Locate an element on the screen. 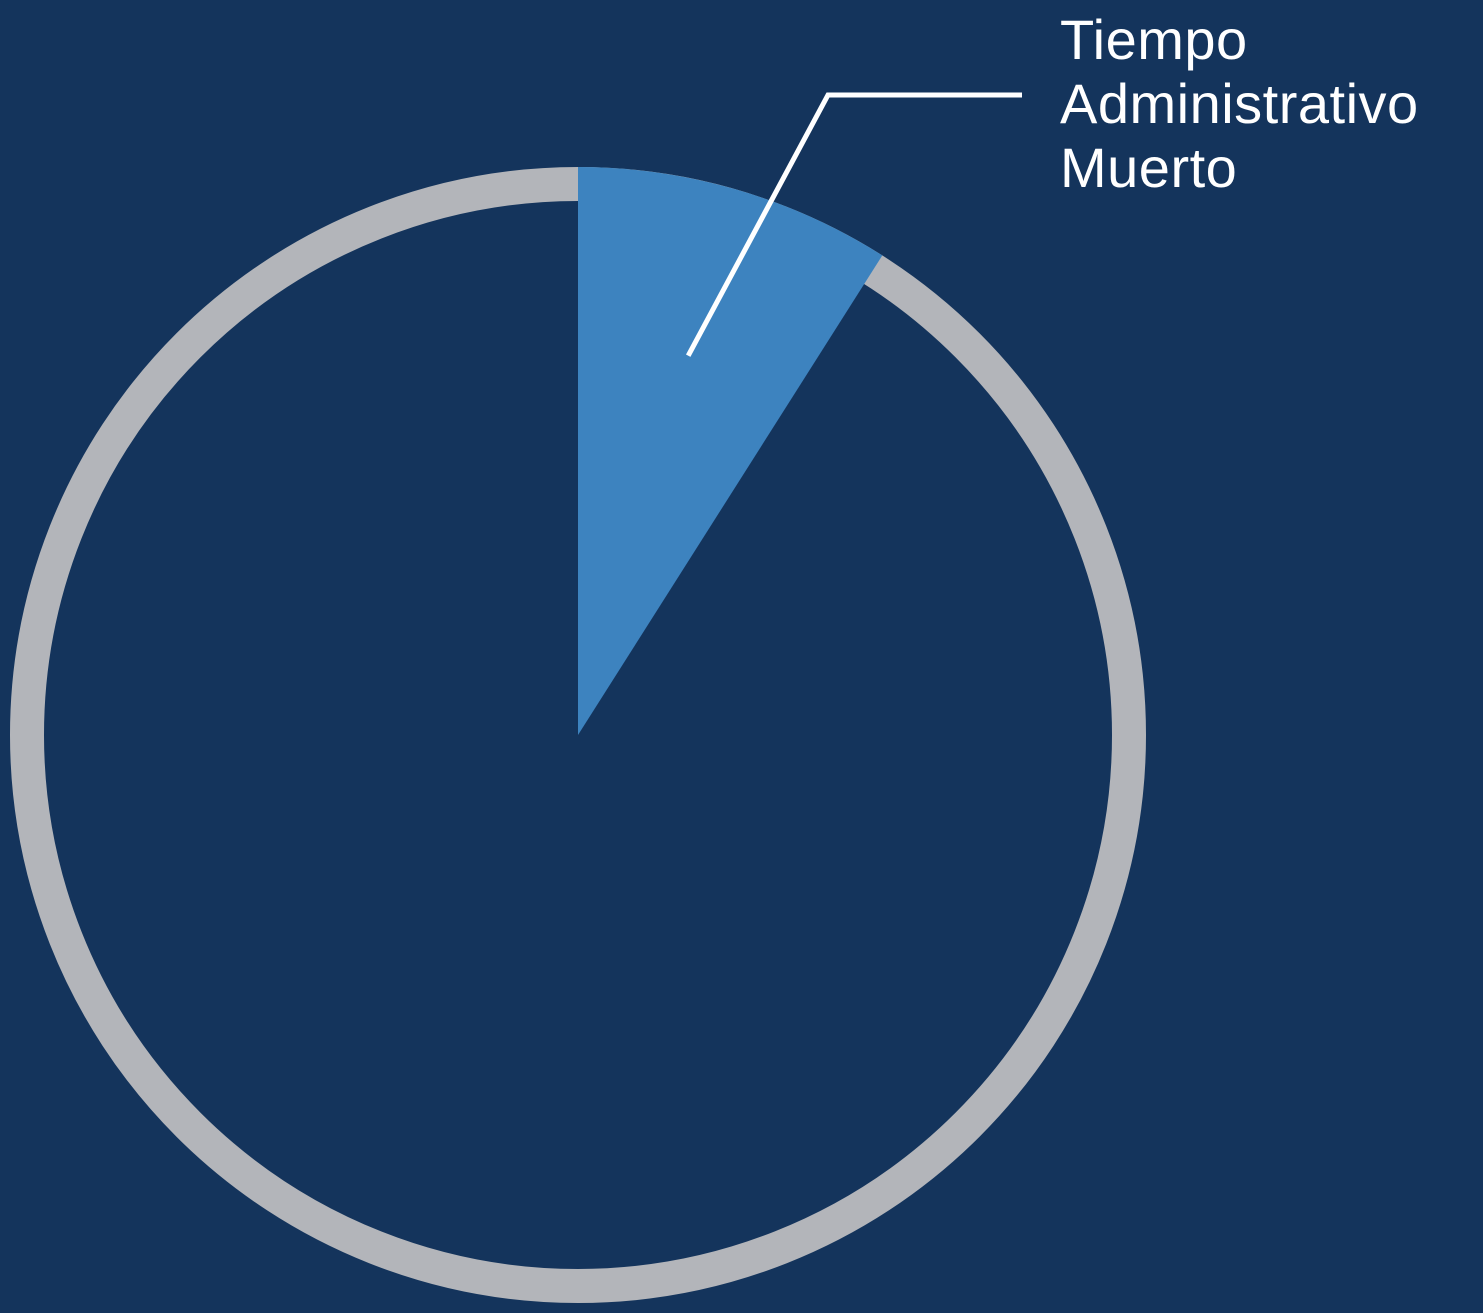 Image resolution: width=1483 pixels, height=1313 pixels. slice-callout-label: Tiempo Administrativo Muerto is located at coordinates (1239, 104).